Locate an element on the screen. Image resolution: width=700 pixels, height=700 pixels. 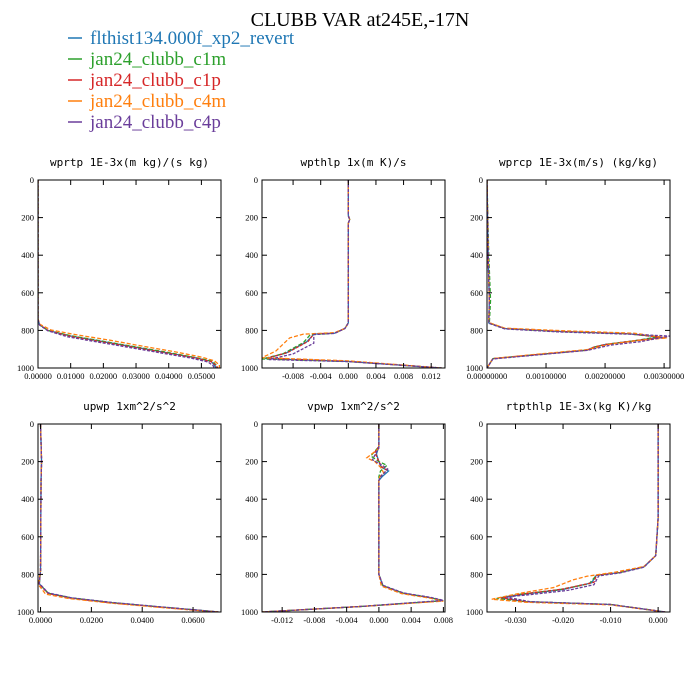
x-tick-label: 0.0000 is located at coordinates (40, 620).